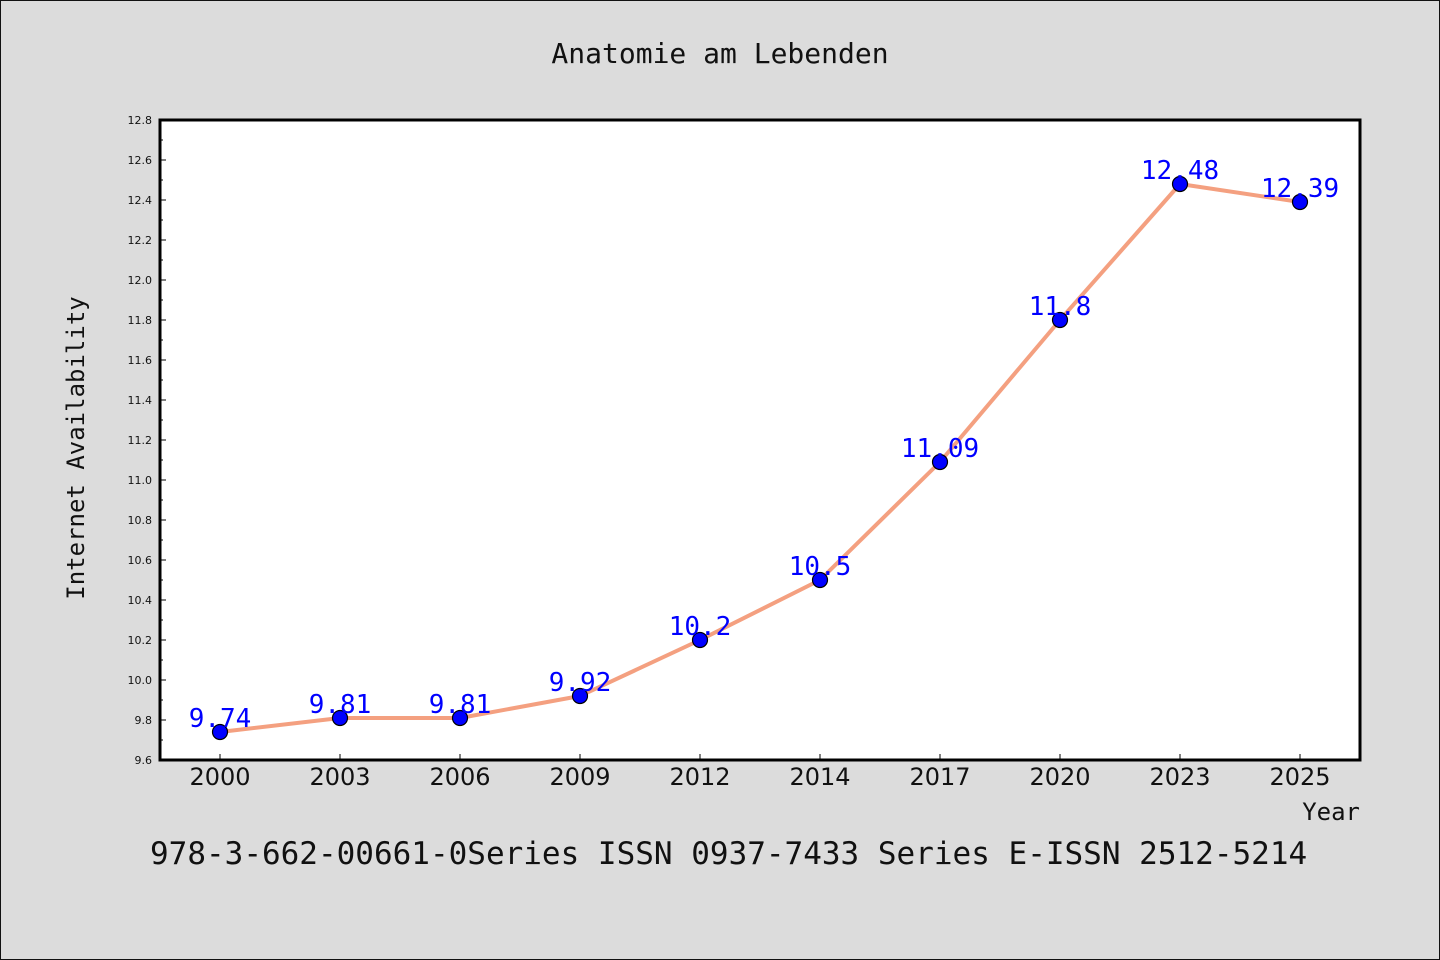  Describe the element at coordinates (140, 320) in the screenshot. I see `y-tick-label: 11.8` at that location.